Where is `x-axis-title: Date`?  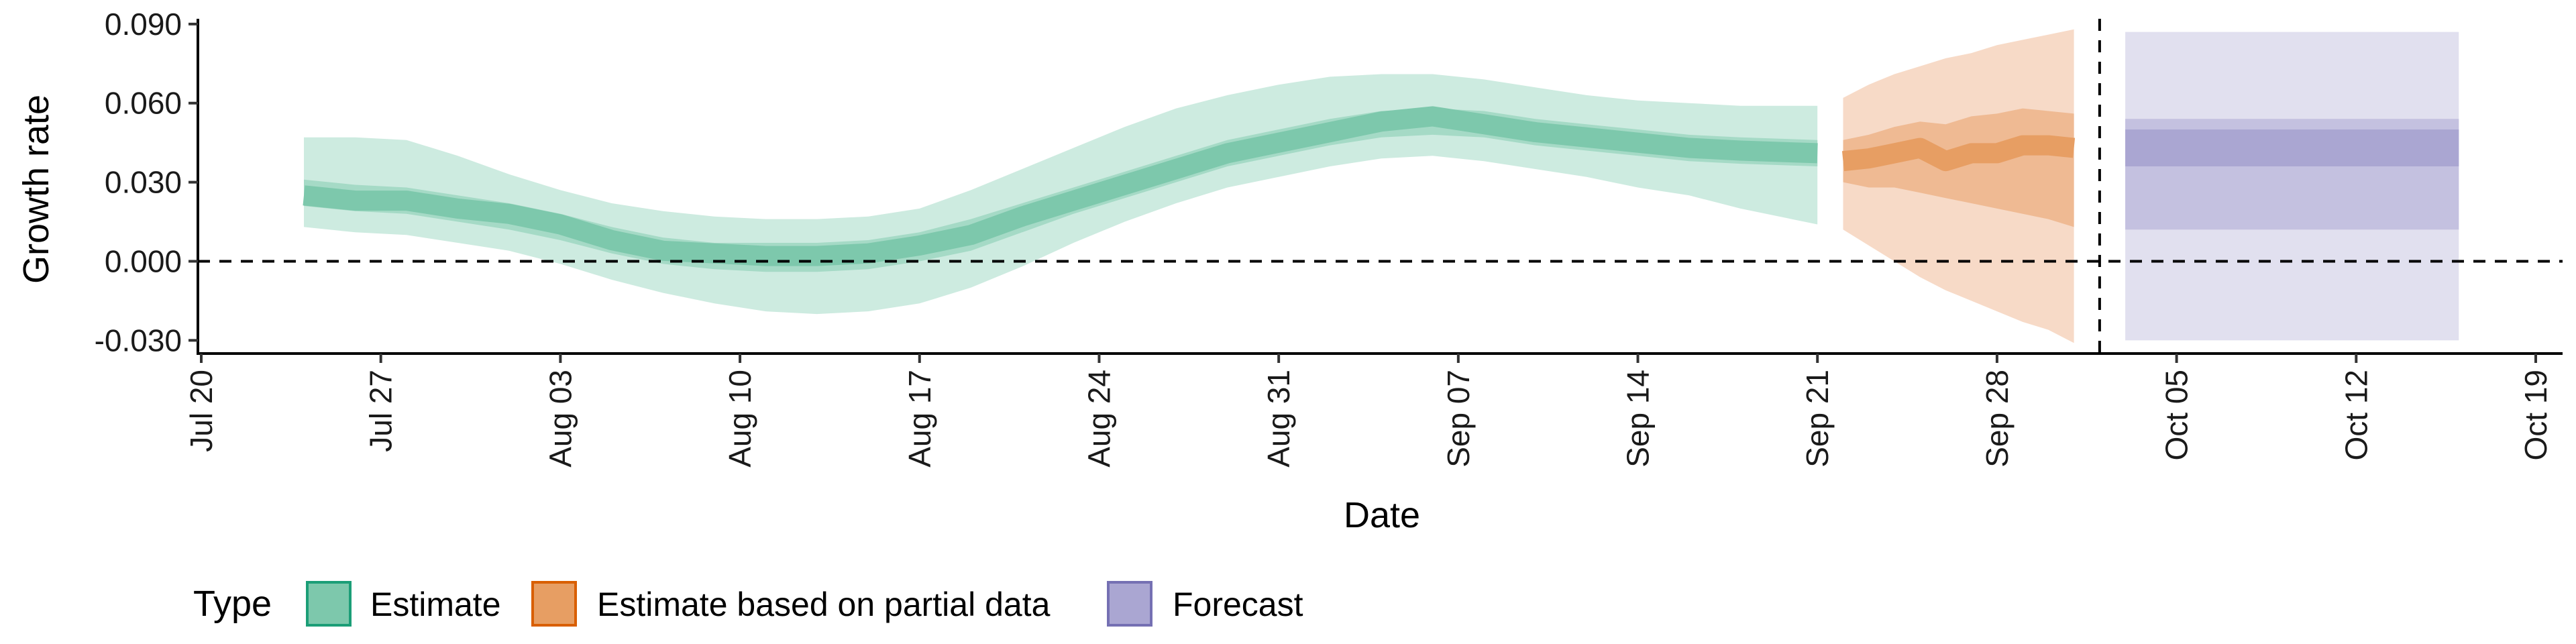 x-axis-title: Date is located at coordinates (1382, 515).